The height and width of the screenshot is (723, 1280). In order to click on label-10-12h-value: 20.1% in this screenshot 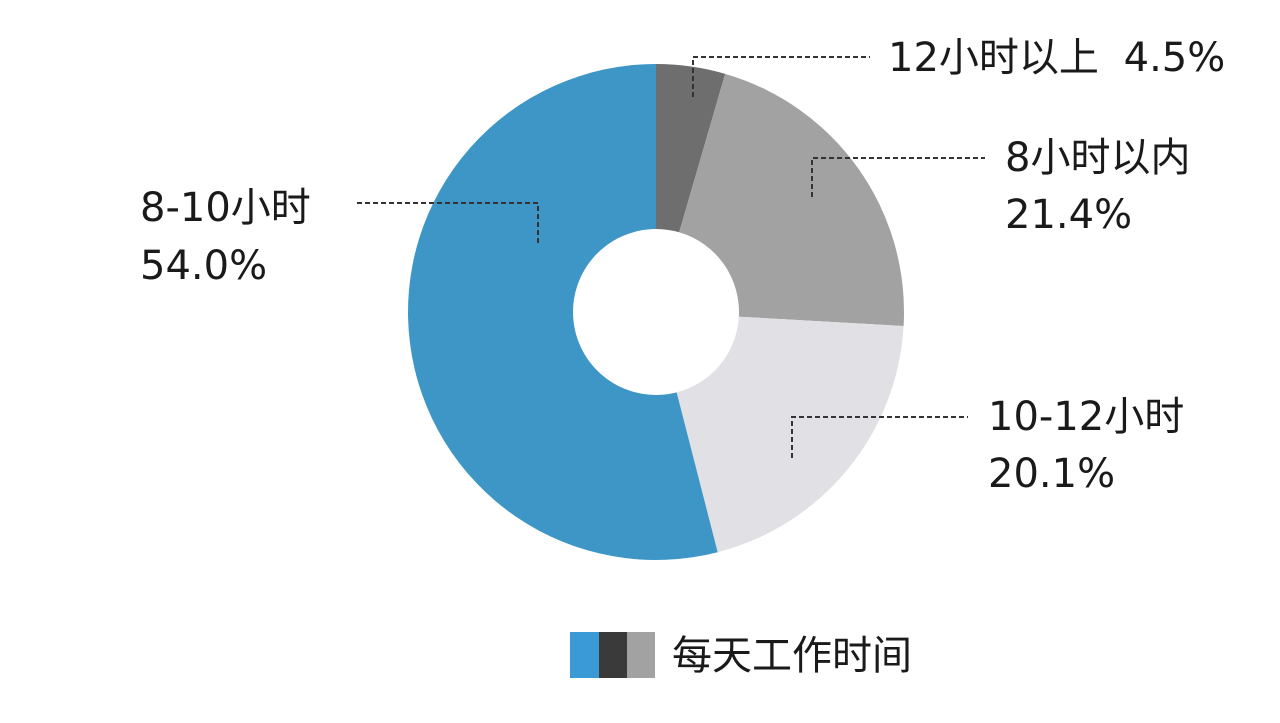, I will do `click(1051, 474)`.